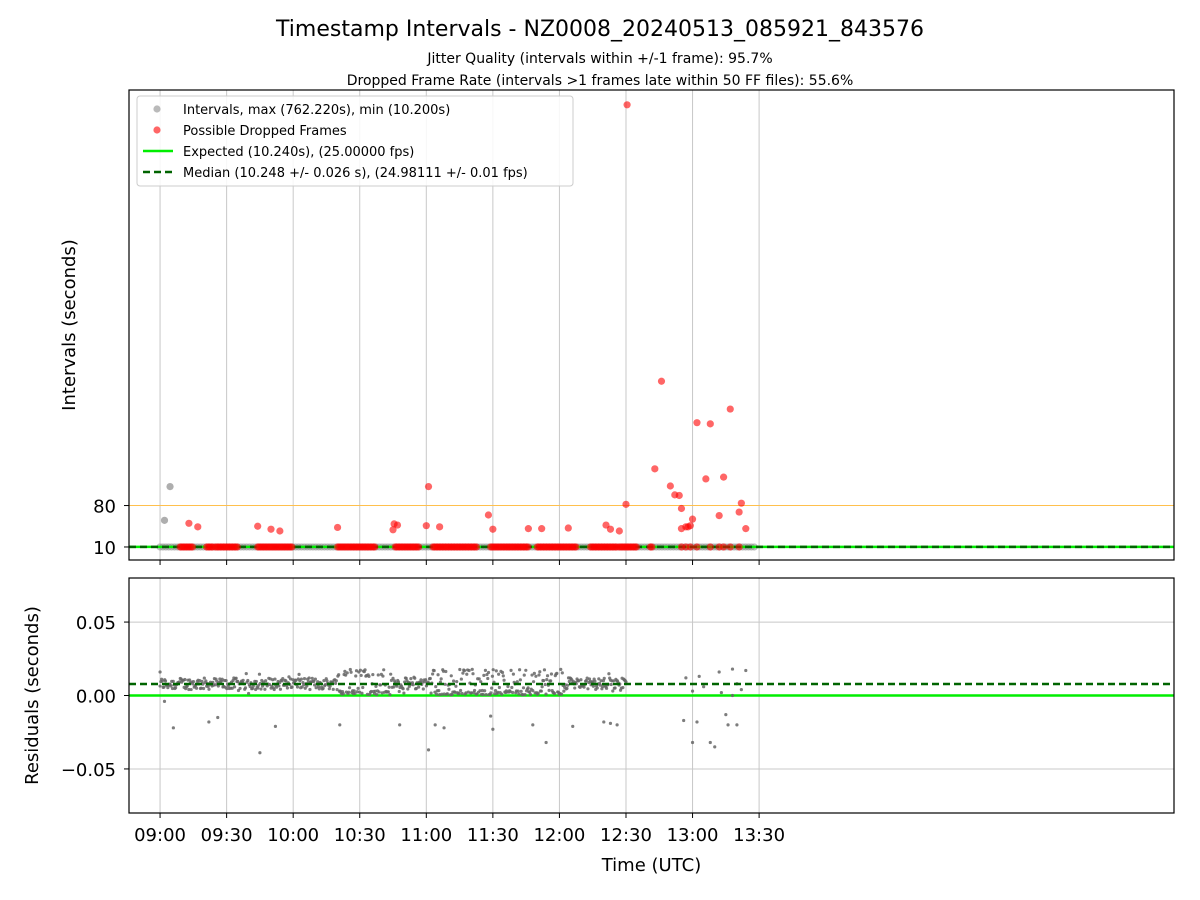  What do you see at coordinates (293, 835) in the screenshot?
I see `bottom-xtick-label: 10:00` at bounding box center [293, 835].